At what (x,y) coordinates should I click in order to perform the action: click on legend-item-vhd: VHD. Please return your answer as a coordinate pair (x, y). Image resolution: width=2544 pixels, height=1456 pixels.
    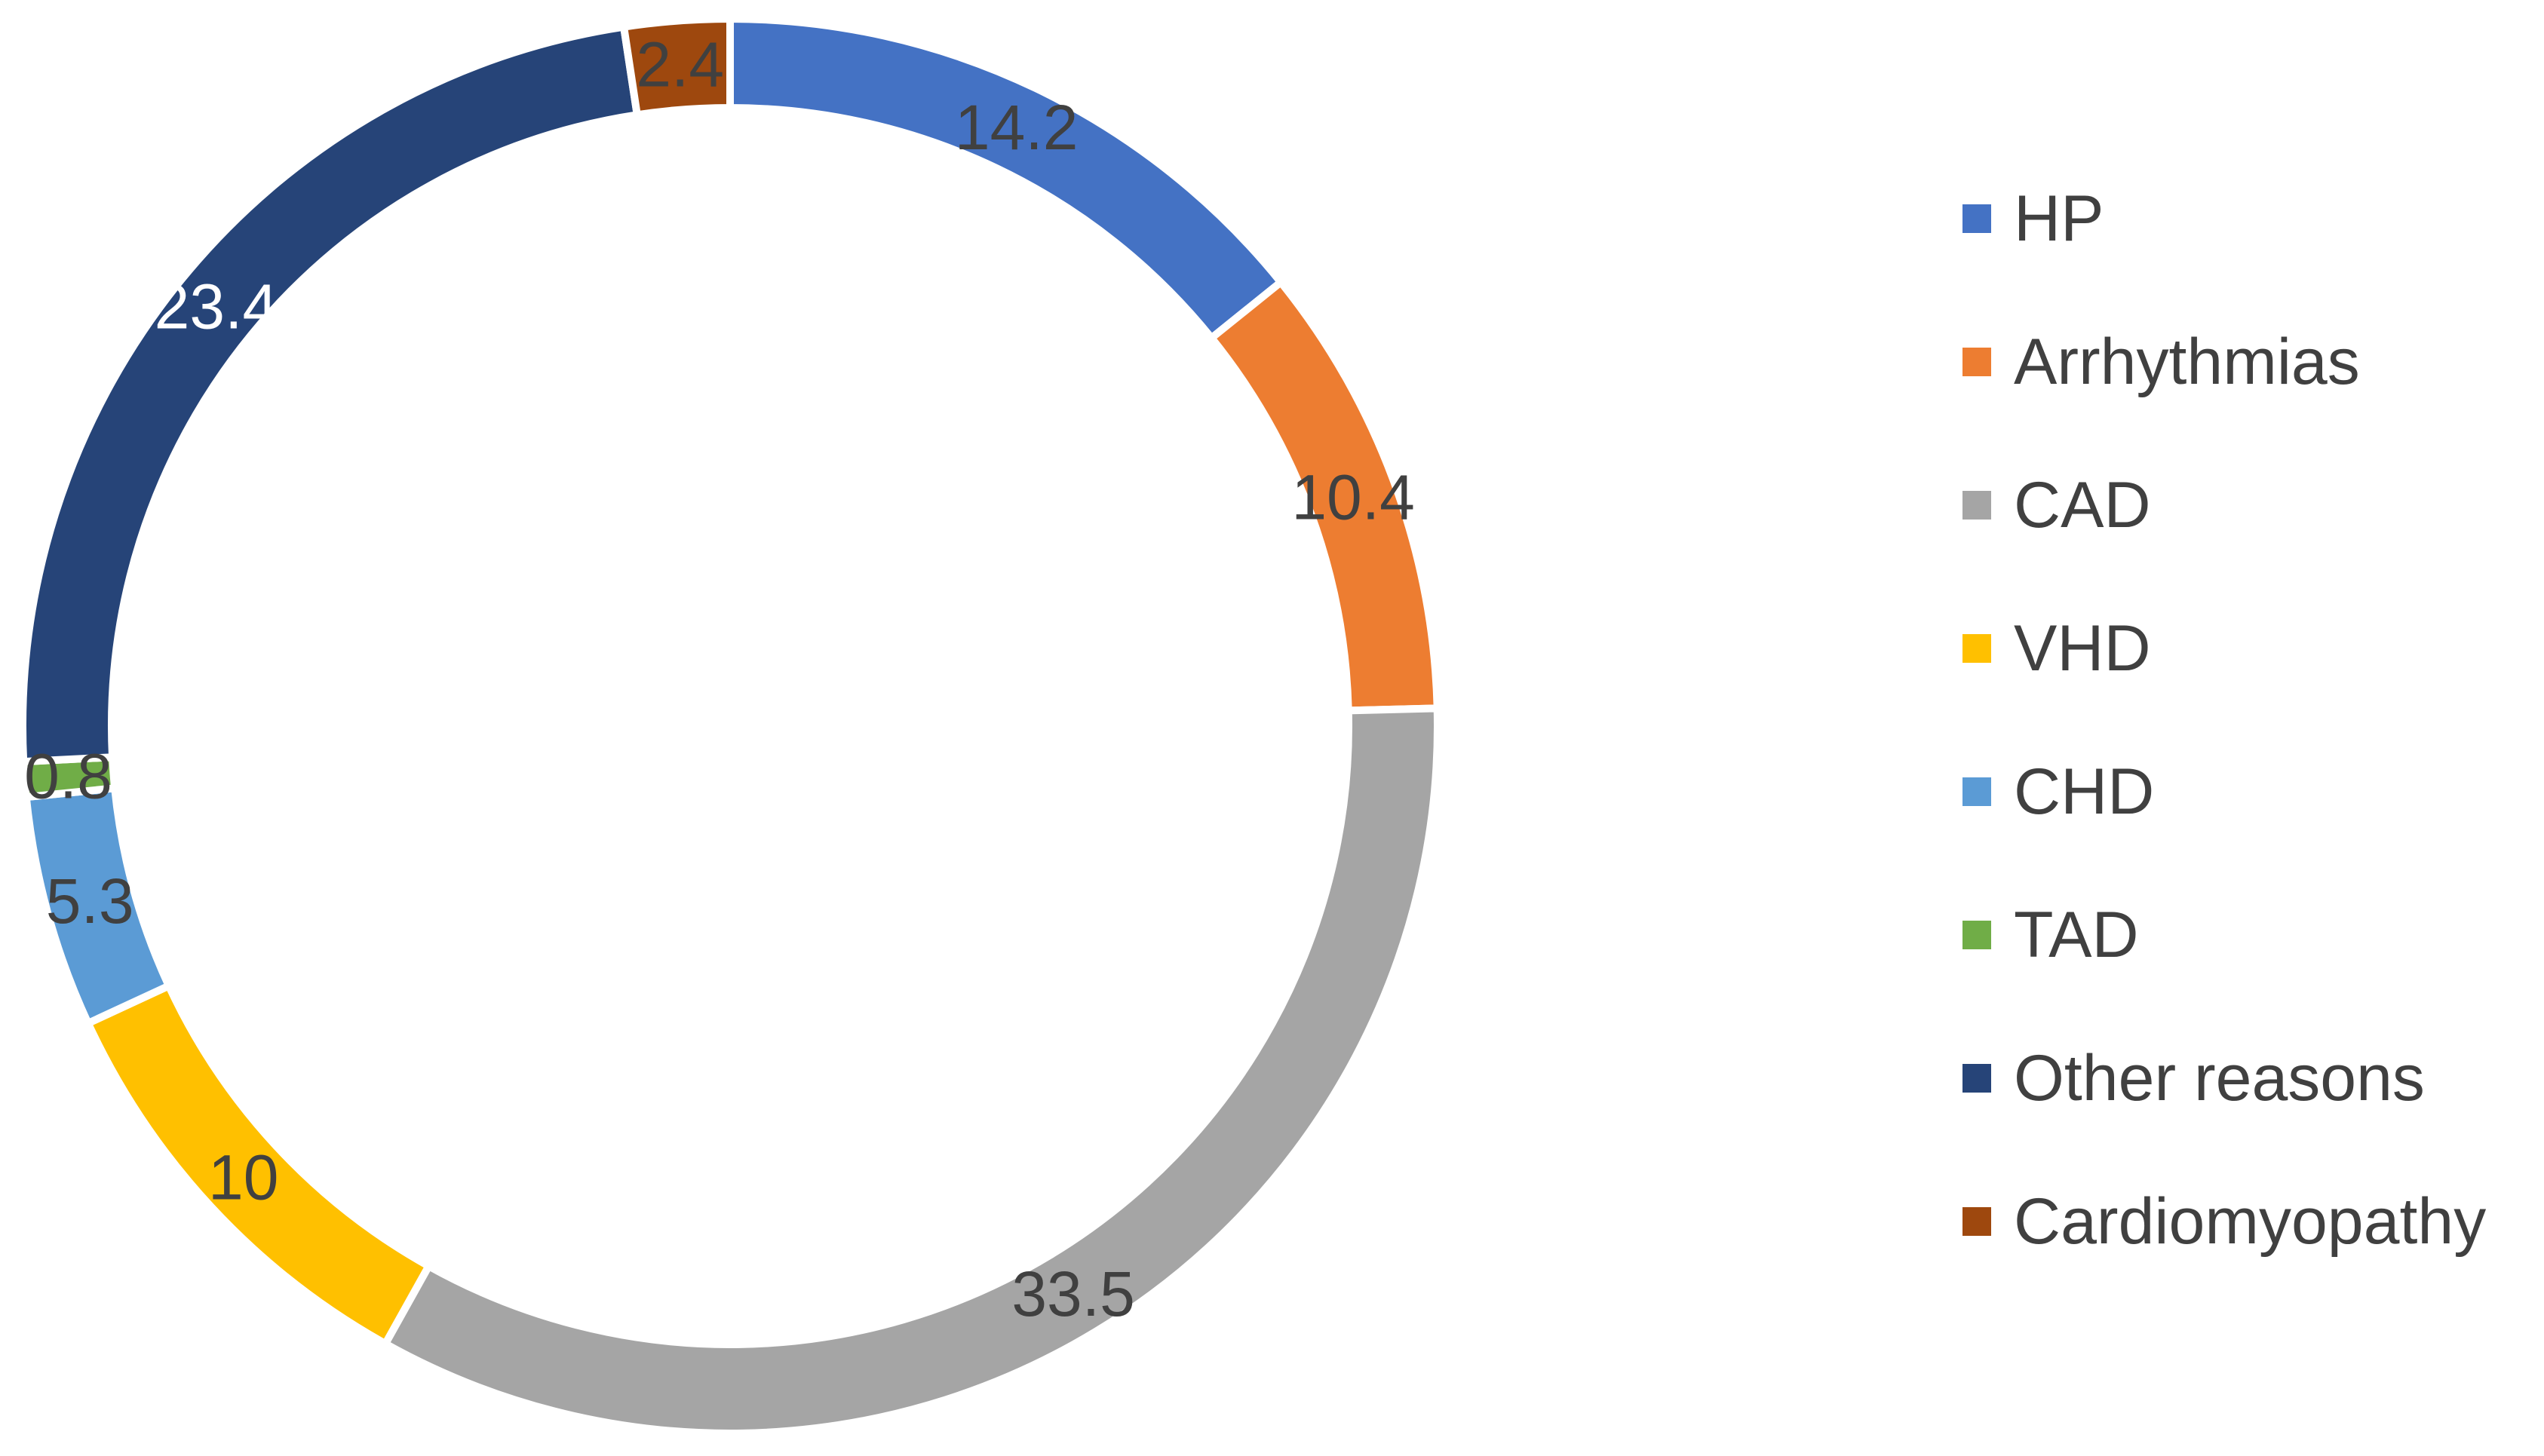
    Looking at the image, I should click on (2056, 648).